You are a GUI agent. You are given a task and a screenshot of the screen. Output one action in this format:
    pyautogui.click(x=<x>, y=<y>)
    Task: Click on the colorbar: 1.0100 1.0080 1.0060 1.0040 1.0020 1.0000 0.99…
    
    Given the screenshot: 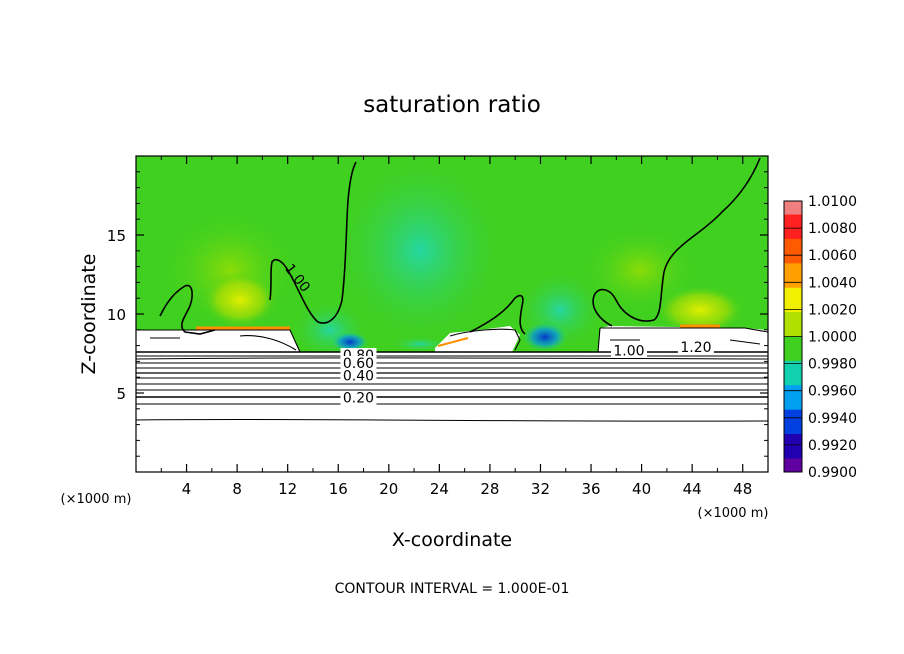 What is the action you would take?
    pyautogui.click(x=820, y=337)
    